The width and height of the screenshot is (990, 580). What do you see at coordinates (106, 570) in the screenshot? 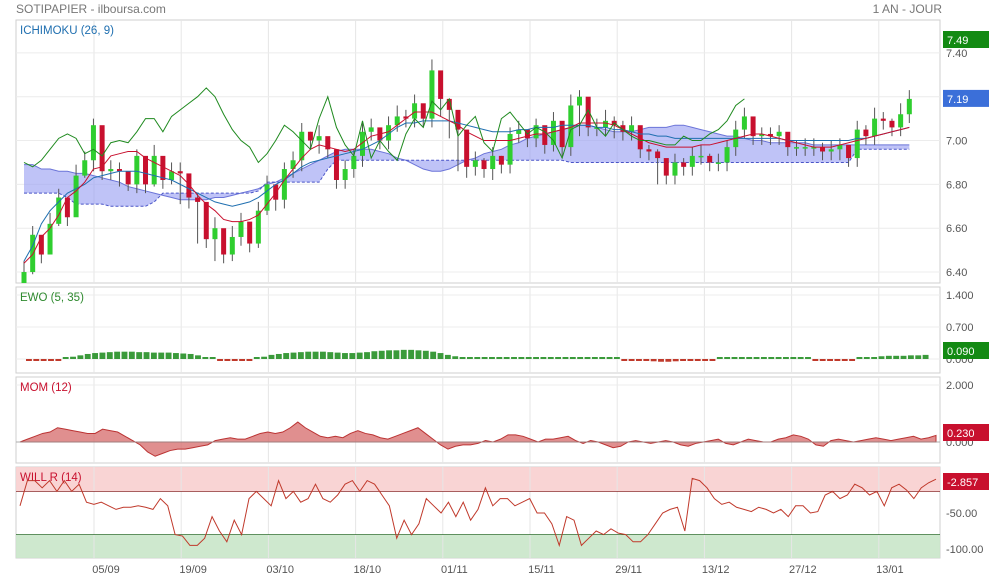
I see `x-tick-label: 05/09` at bounding box center [106, 570].